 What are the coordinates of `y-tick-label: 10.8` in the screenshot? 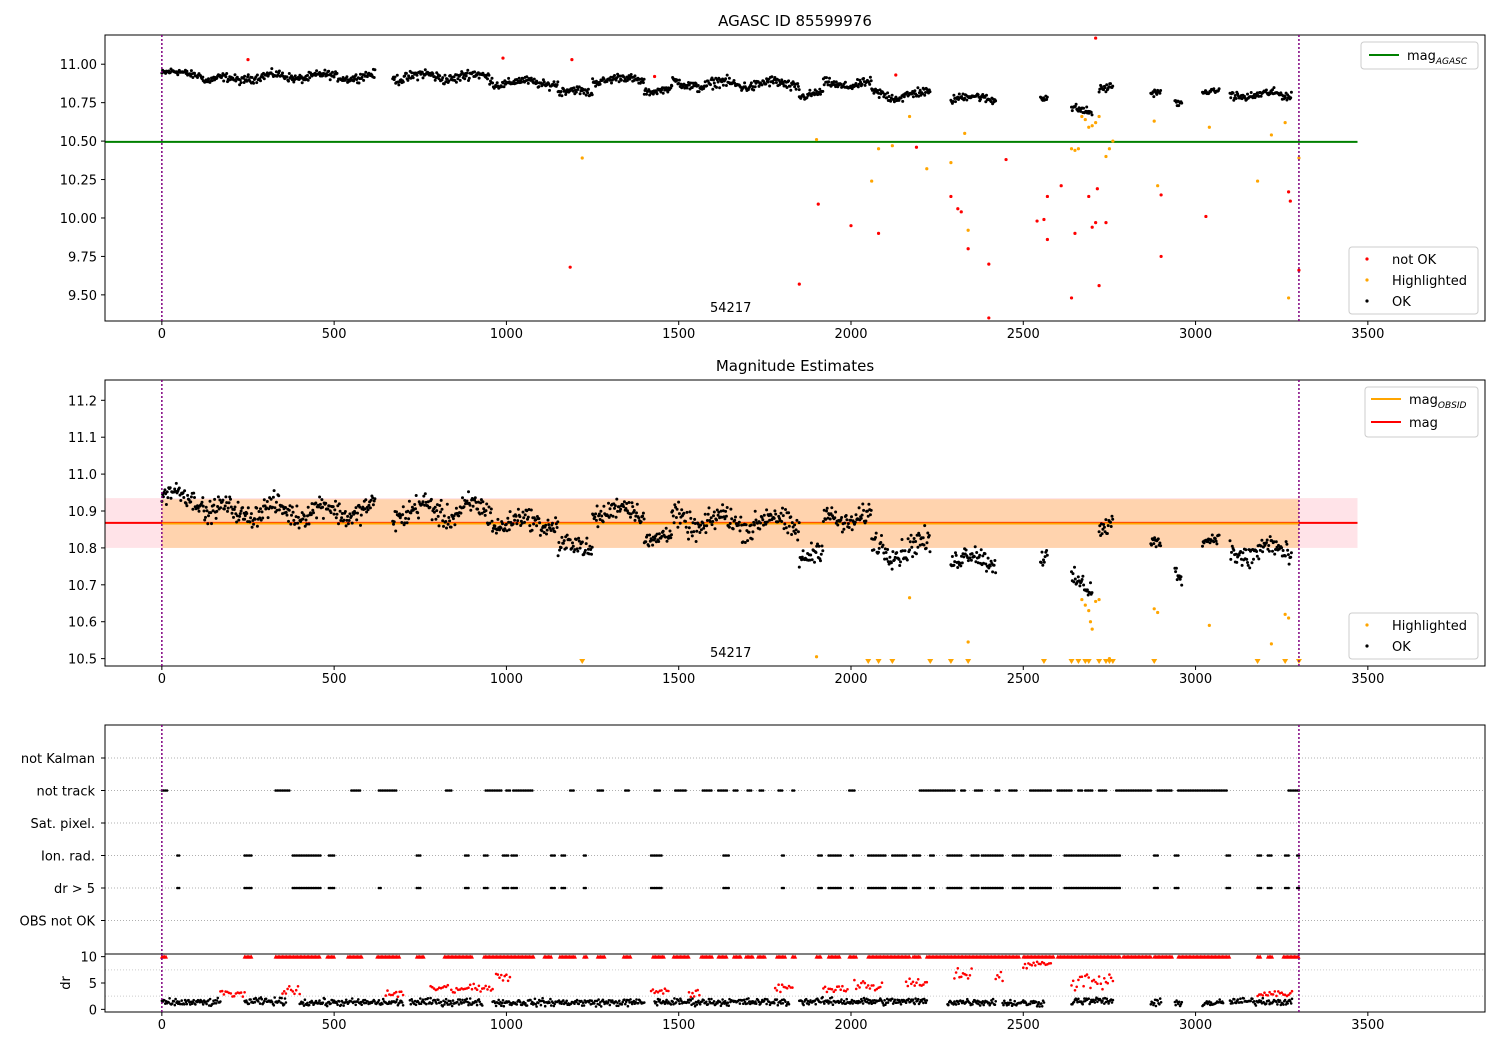 It's located at (82, 549).